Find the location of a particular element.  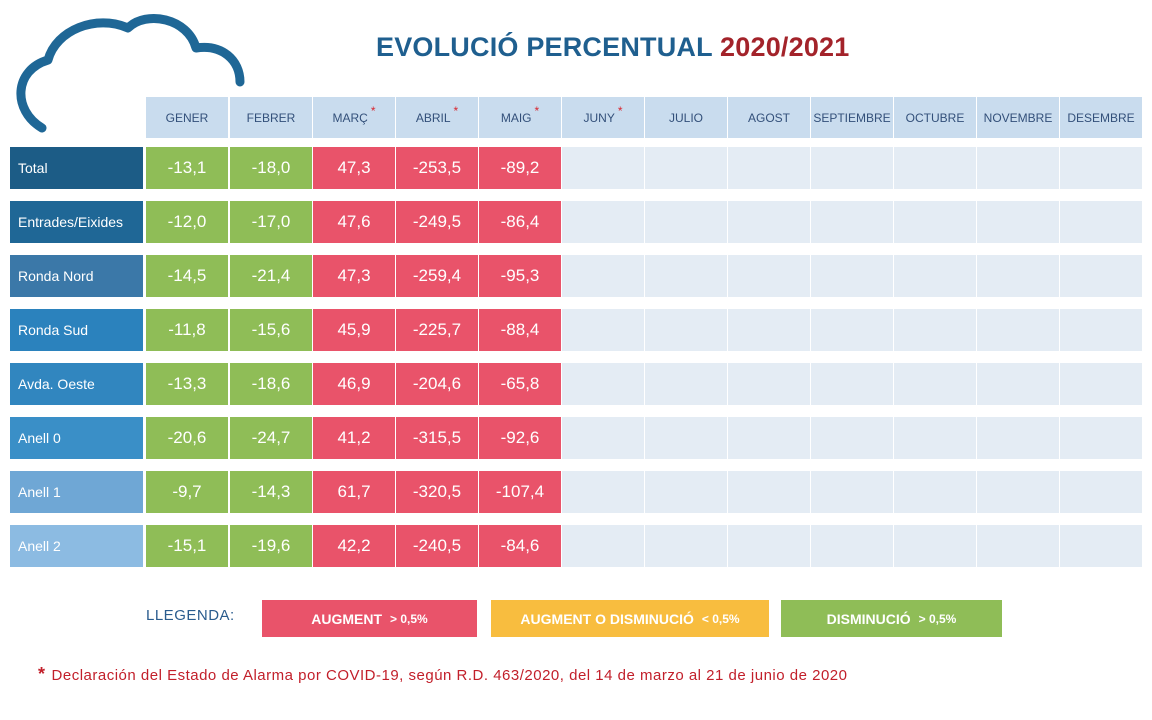

row-label: Anell 0 is located at coordinates (76, 438).